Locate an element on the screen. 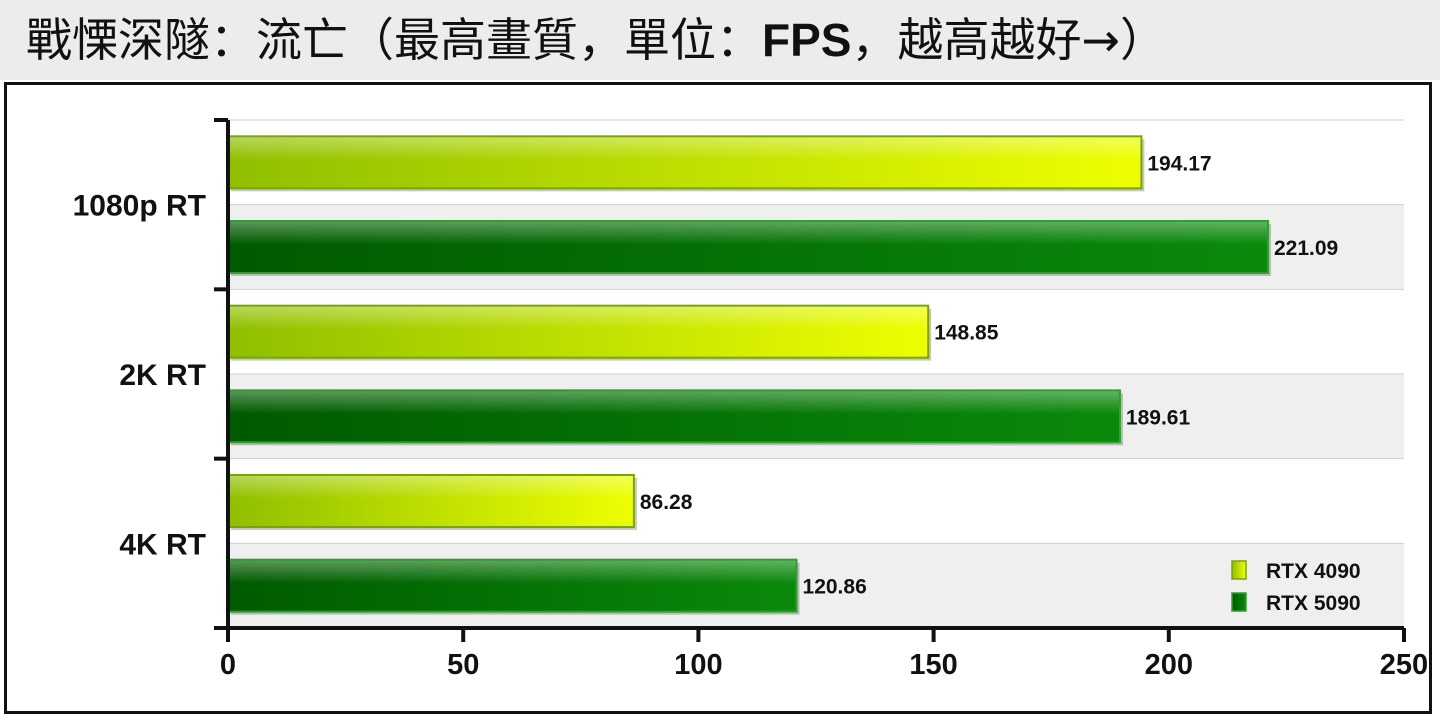  legend-swatch-rtx5090 is located at coordinates (1239, 602).